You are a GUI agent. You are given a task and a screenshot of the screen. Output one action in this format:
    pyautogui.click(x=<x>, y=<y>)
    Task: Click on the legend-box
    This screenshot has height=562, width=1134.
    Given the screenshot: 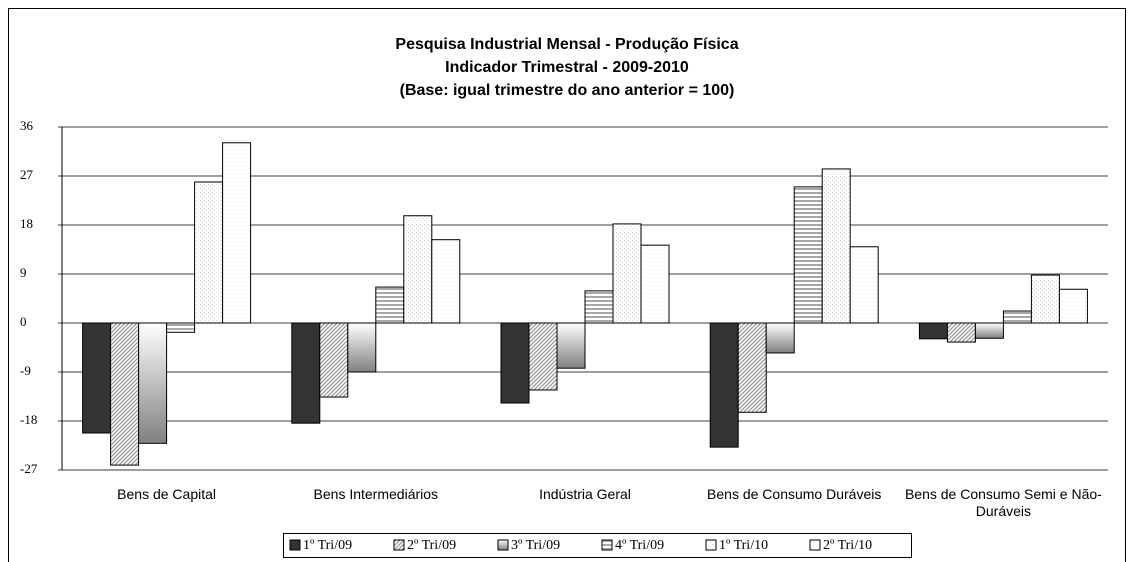 What is the action you would take?
    pyautogui.click(x=597, y=545)
    